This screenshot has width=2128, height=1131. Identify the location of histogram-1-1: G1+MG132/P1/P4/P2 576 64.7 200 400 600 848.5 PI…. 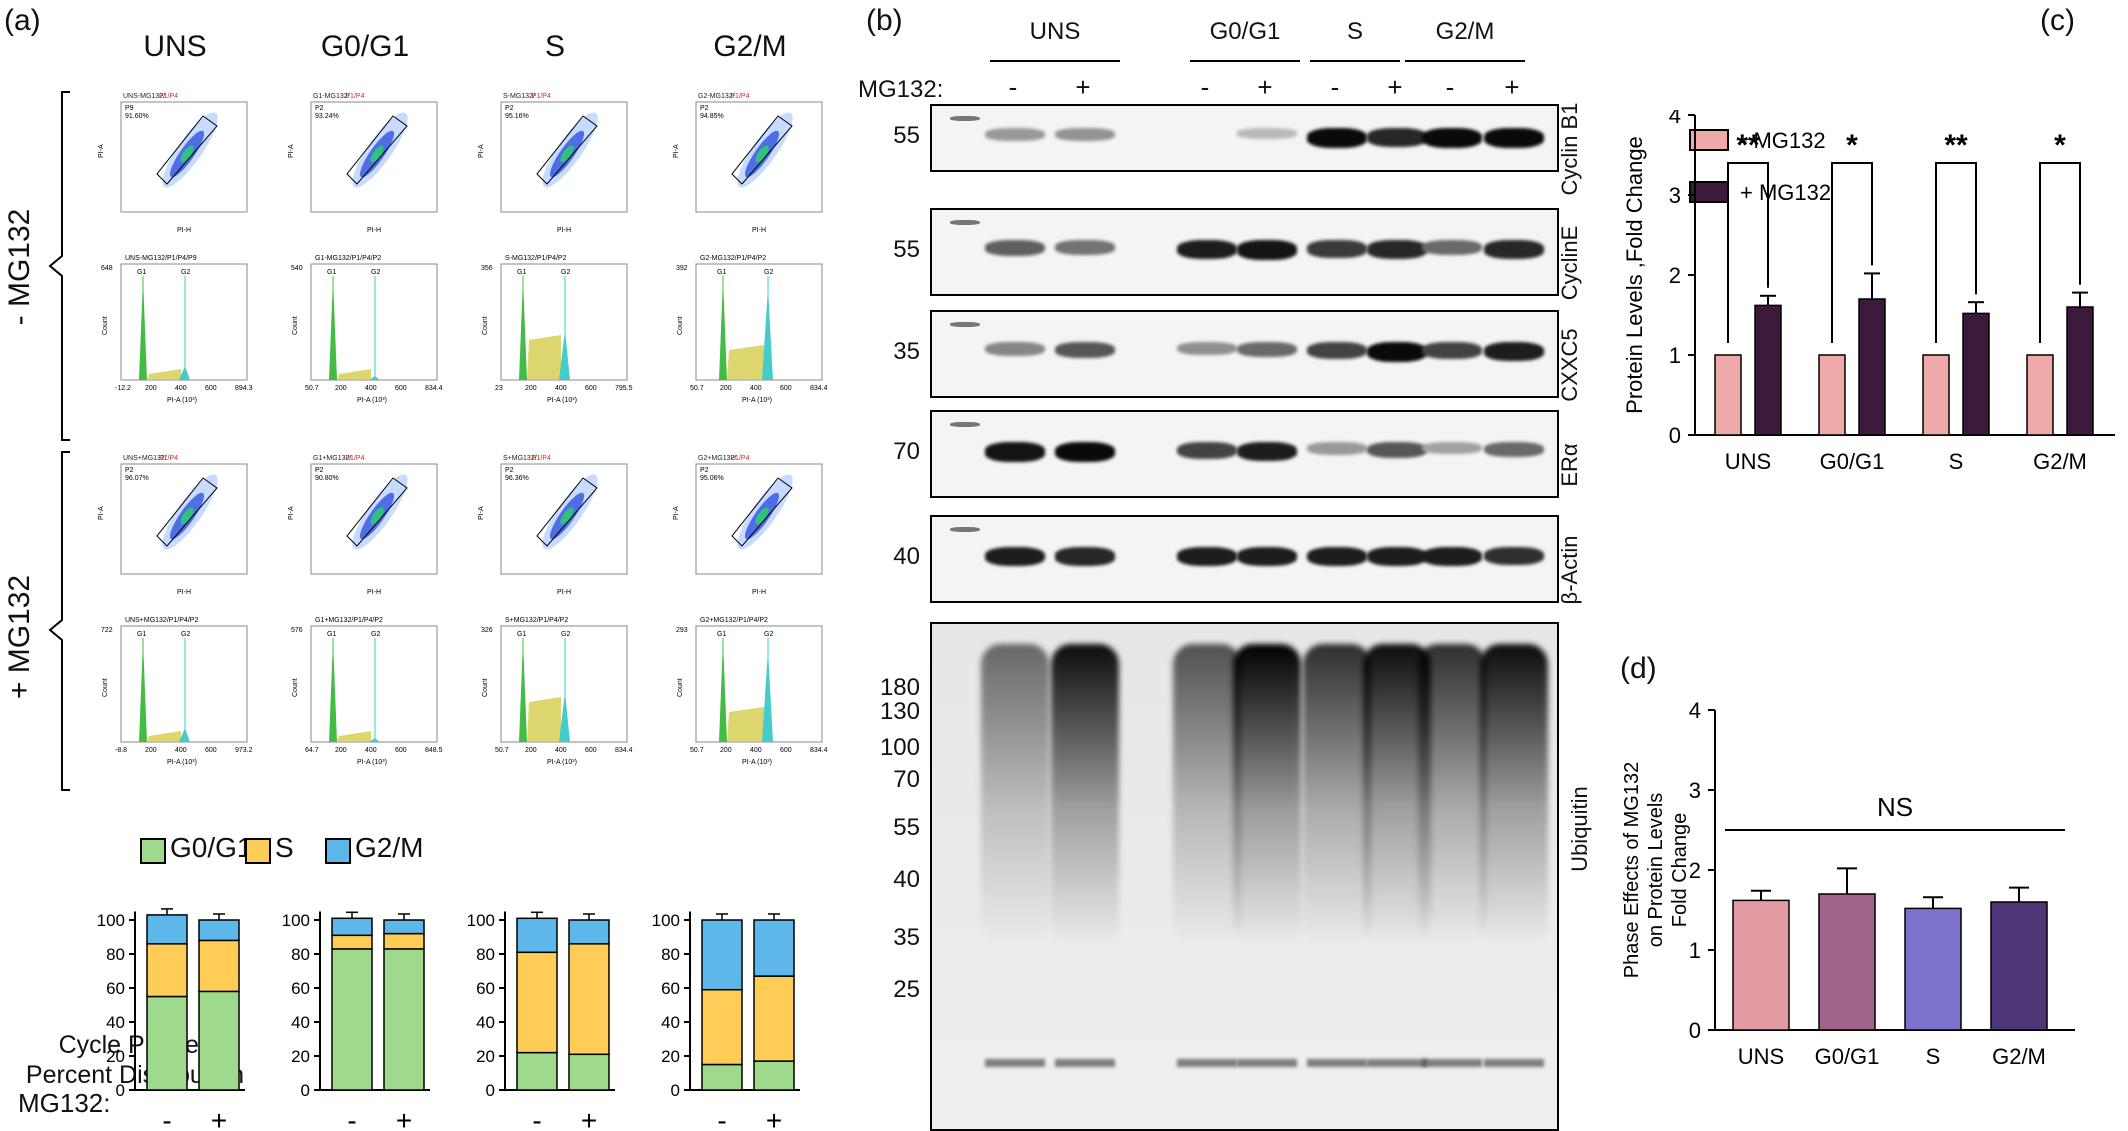
(364, 689).